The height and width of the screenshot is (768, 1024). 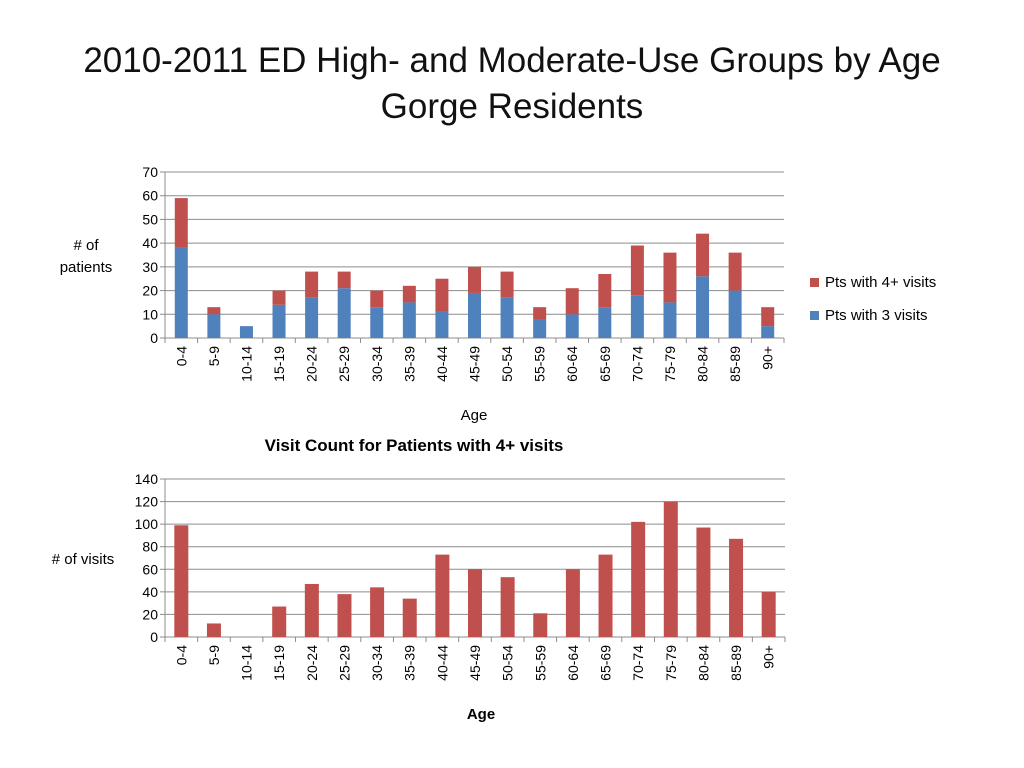 What do you see at coordinates (150, 267) in the screenshot?
I see `y-tick-label: 30` at bounding box center [150, 267].